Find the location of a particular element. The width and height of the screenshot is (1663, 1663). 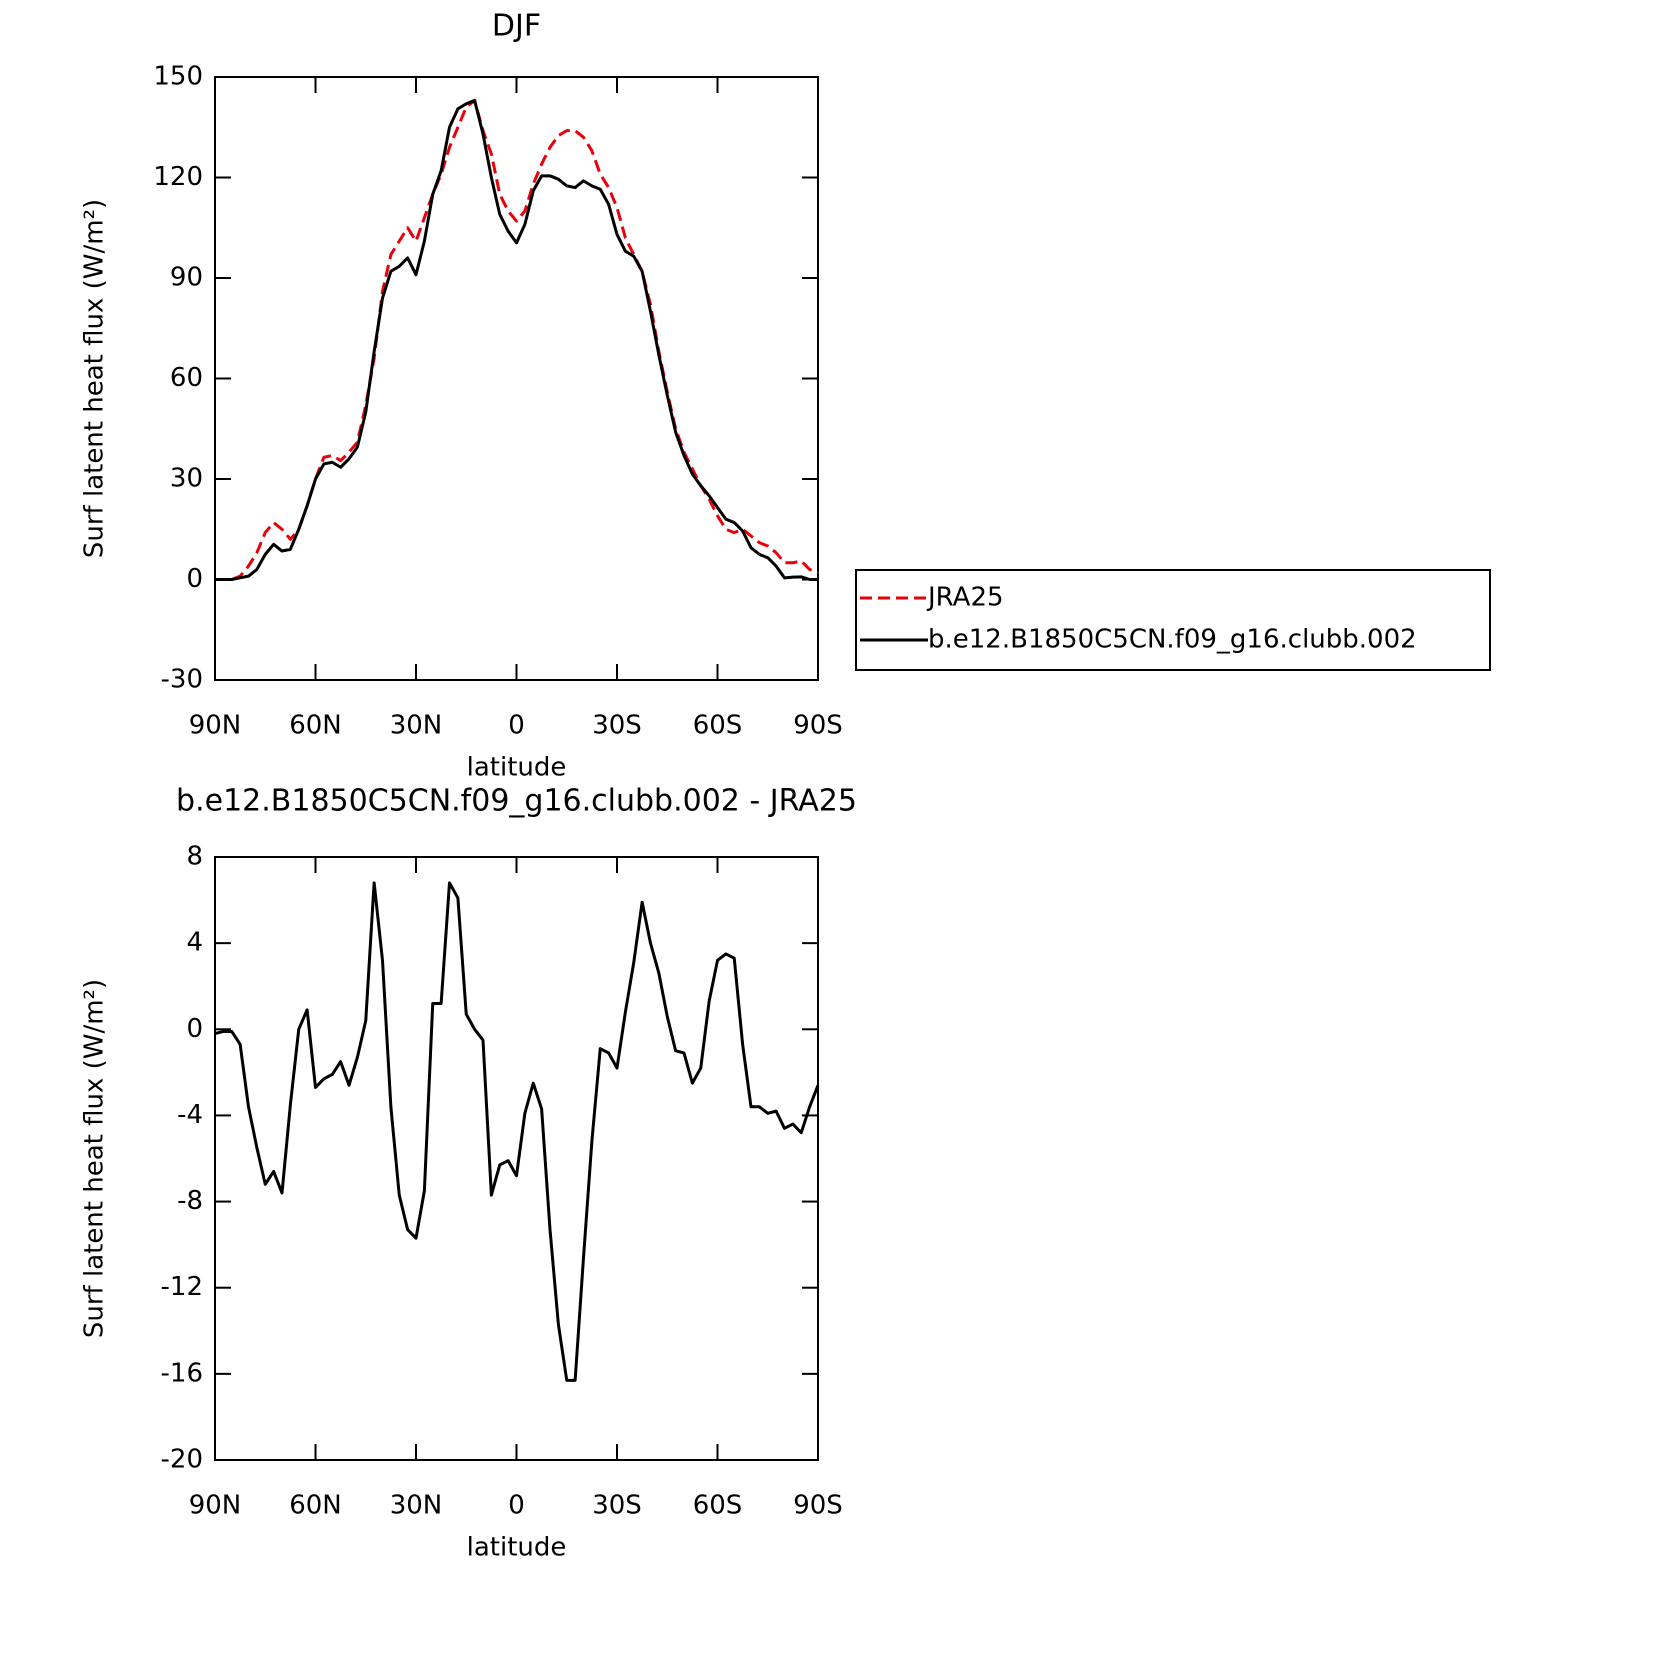

y-tick-label: -30 is located at coordinates (182, 680).